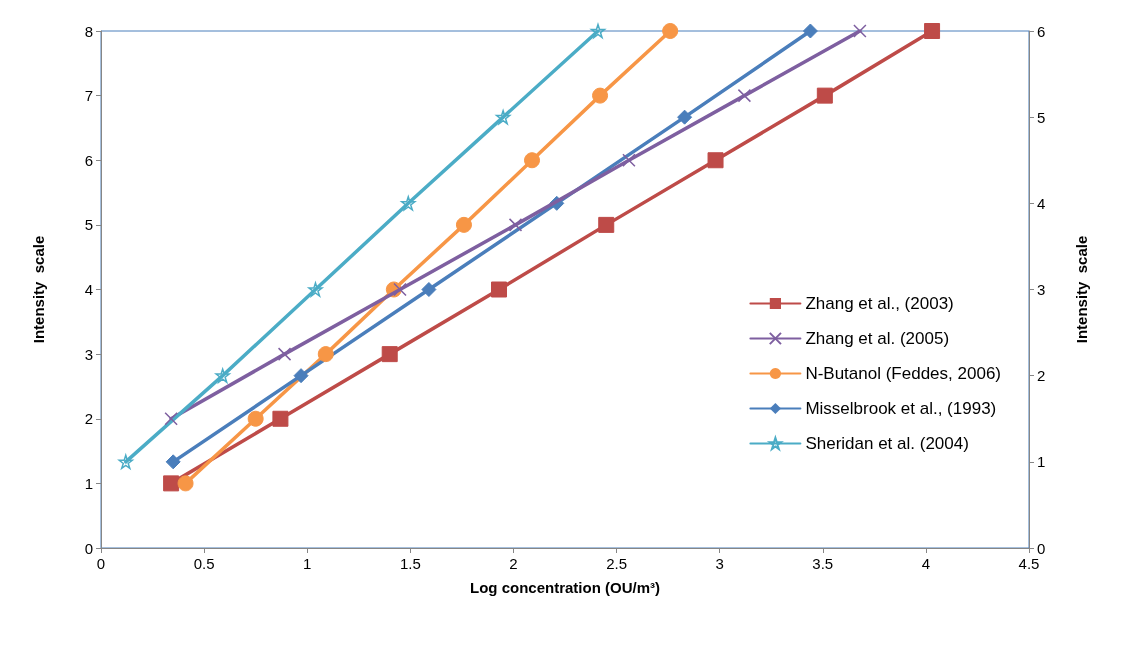  Describe the element at coordinates (877, 338) in the screenshot. I see `legend-label: Zhang et al. (2005)` at that location.